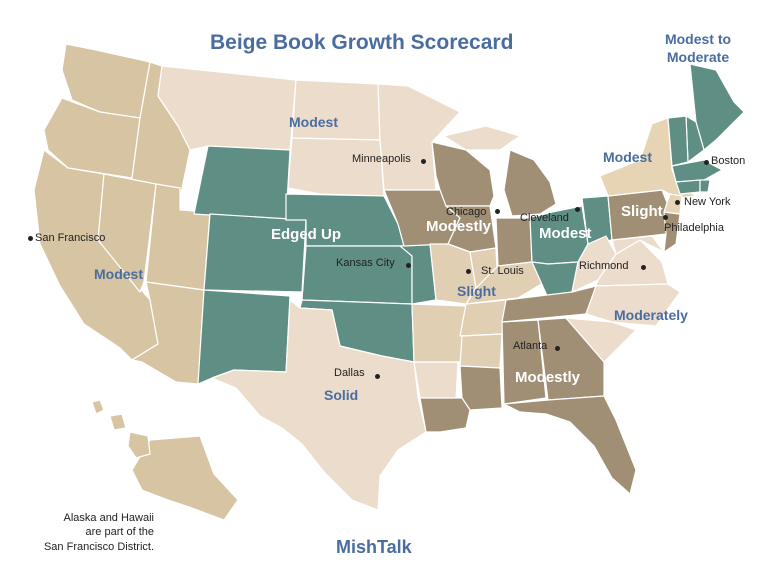 The width and height of the screenshot is (771, 579). I want to click on new-york-district-label: Modest, so click(627, 157).